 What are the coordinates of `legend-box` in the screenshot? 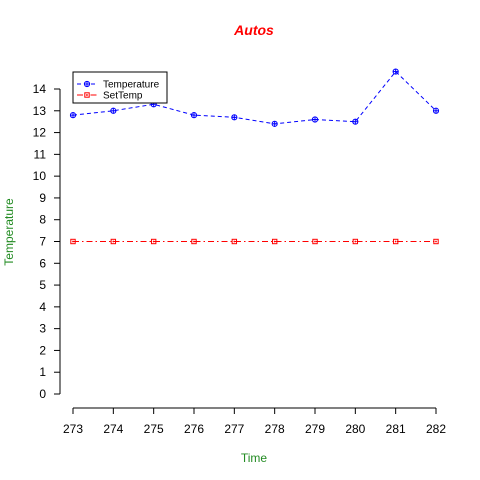 It's located at (120, 87).